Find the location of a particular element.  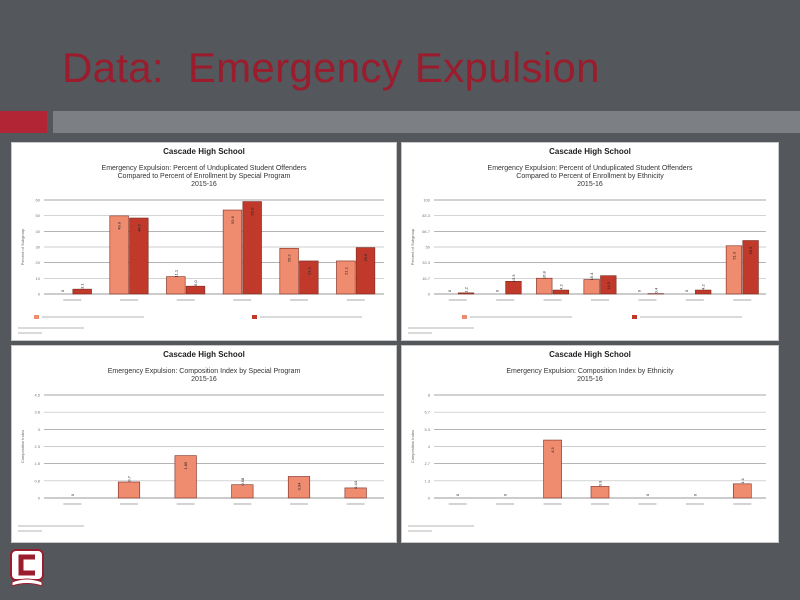

y-tick-label: 83.3 is located at coordinates (426, 215).